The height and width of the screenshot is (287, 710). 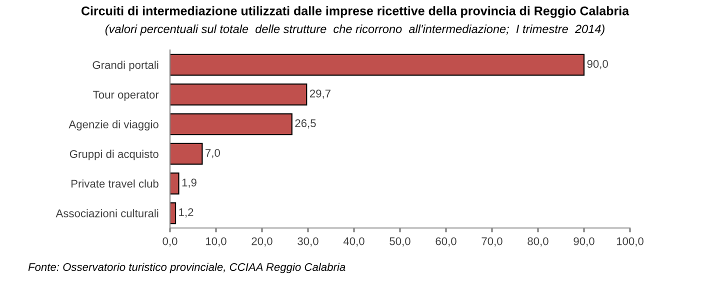 What do you see at coordinates (262, 241) in the screenshot?
I see `x-tick-label: 20,0` at bounding box center [262, 241].